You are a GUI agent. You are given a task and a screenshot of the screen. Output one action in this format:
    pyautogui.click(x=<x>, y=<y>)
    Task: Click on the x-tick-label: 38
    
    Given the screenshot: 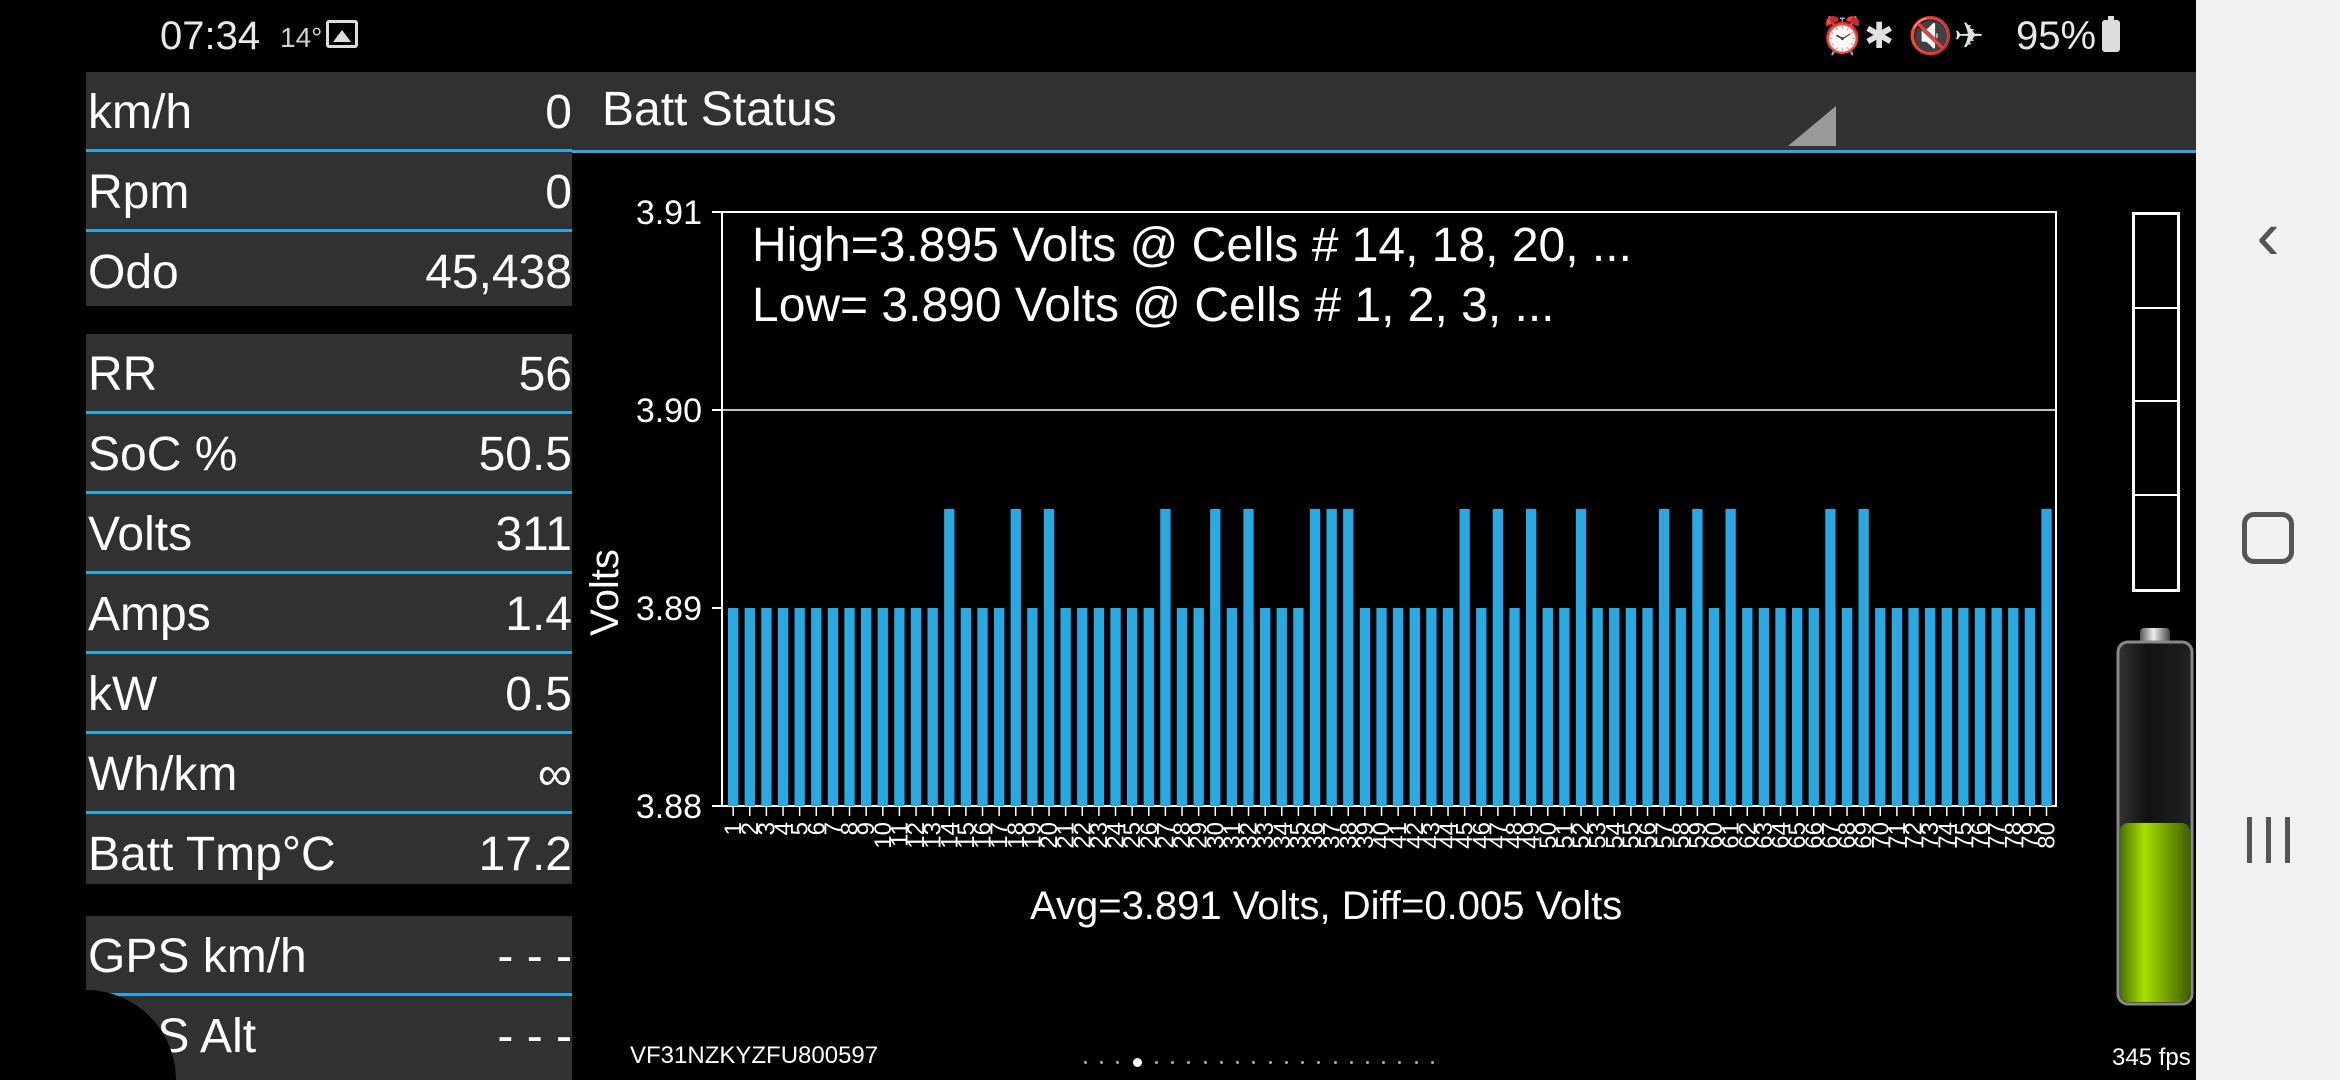 What is the action you would take?
    pyautogui.click(x=1348, y=835)
    